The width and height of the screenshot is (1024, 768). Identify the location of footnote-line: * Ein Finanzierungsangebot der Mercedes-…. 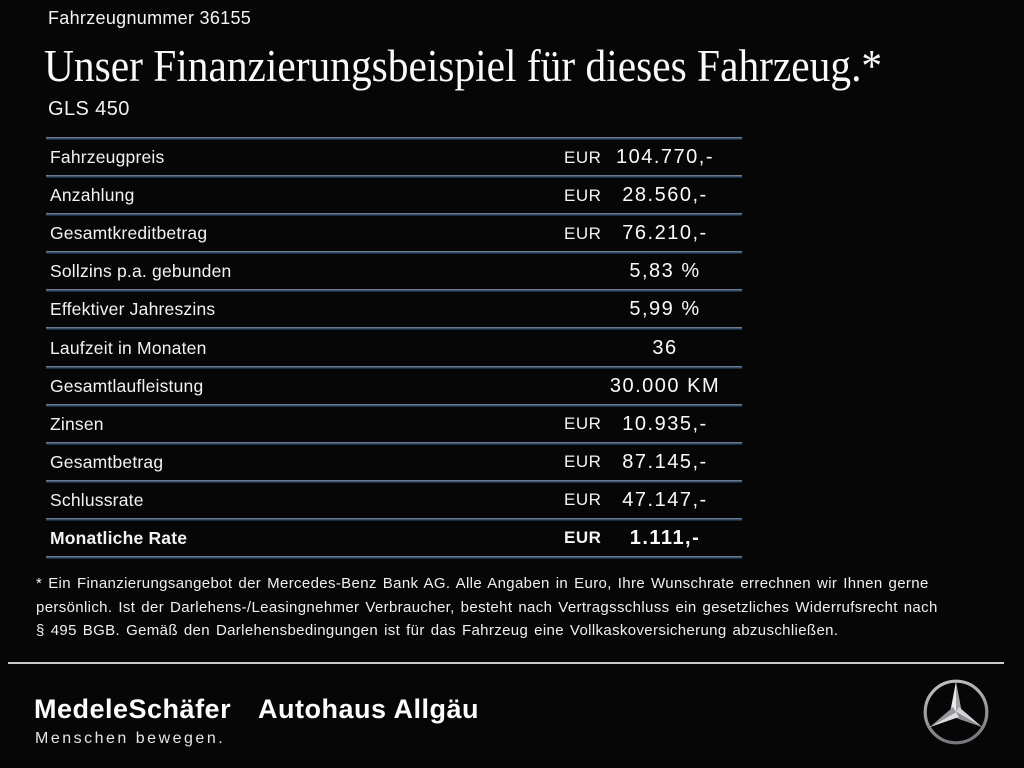
(482, 583).